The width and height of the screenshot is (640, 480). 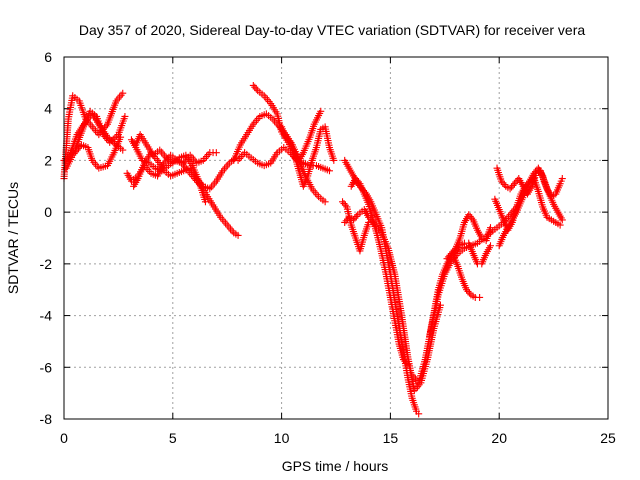 What do you see at coordinates (13, 238) in the screenshot?
I see `y-axis-label: SDTVAR / TECUs` at bounding box center [13, 238].